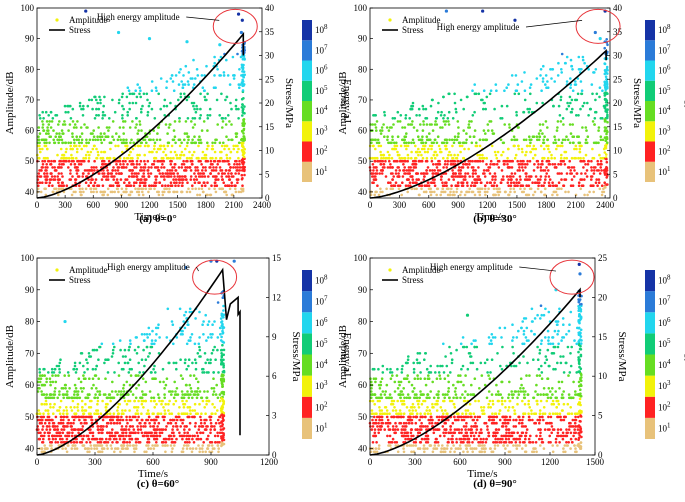 This screenshot has width=685, height=502. What do you see at coordinates (546, 205) in the screenshot?
I see `x-tick-label: 1800` at bounding box center [546, 205].